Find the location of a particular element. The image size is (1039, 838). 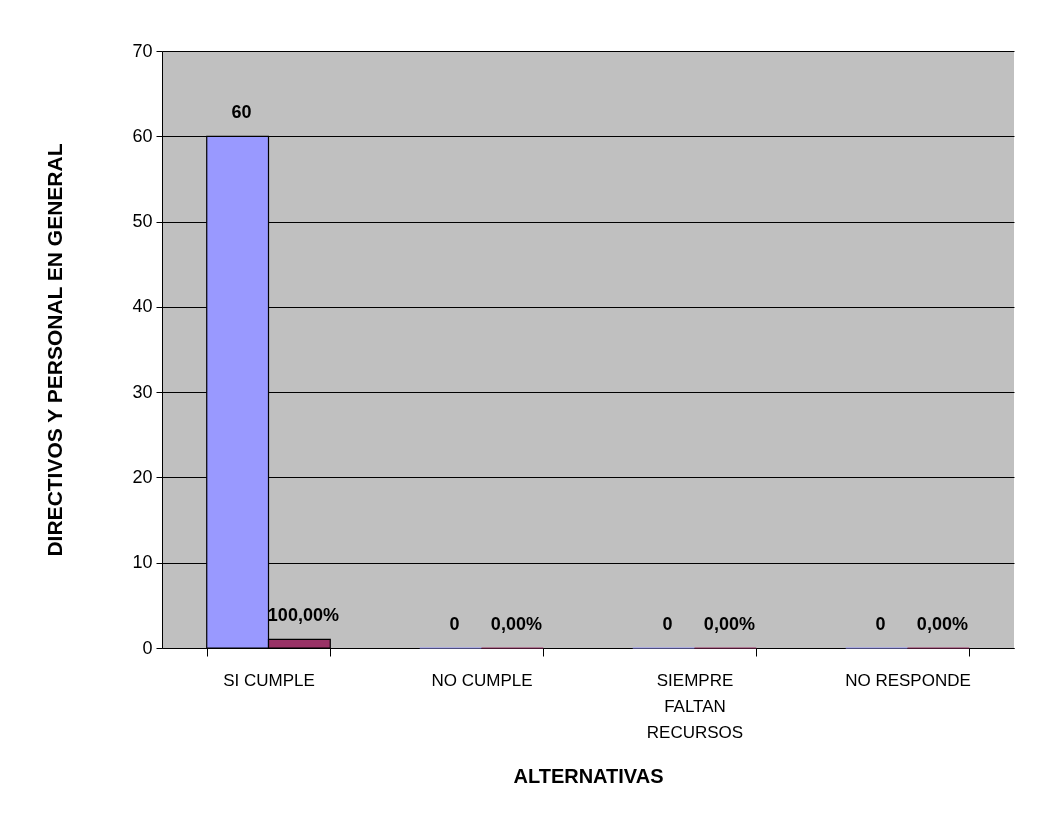

x-tick-label: SIEMPRE FALTAN RECURSOS is located at coordinates (695, 706).